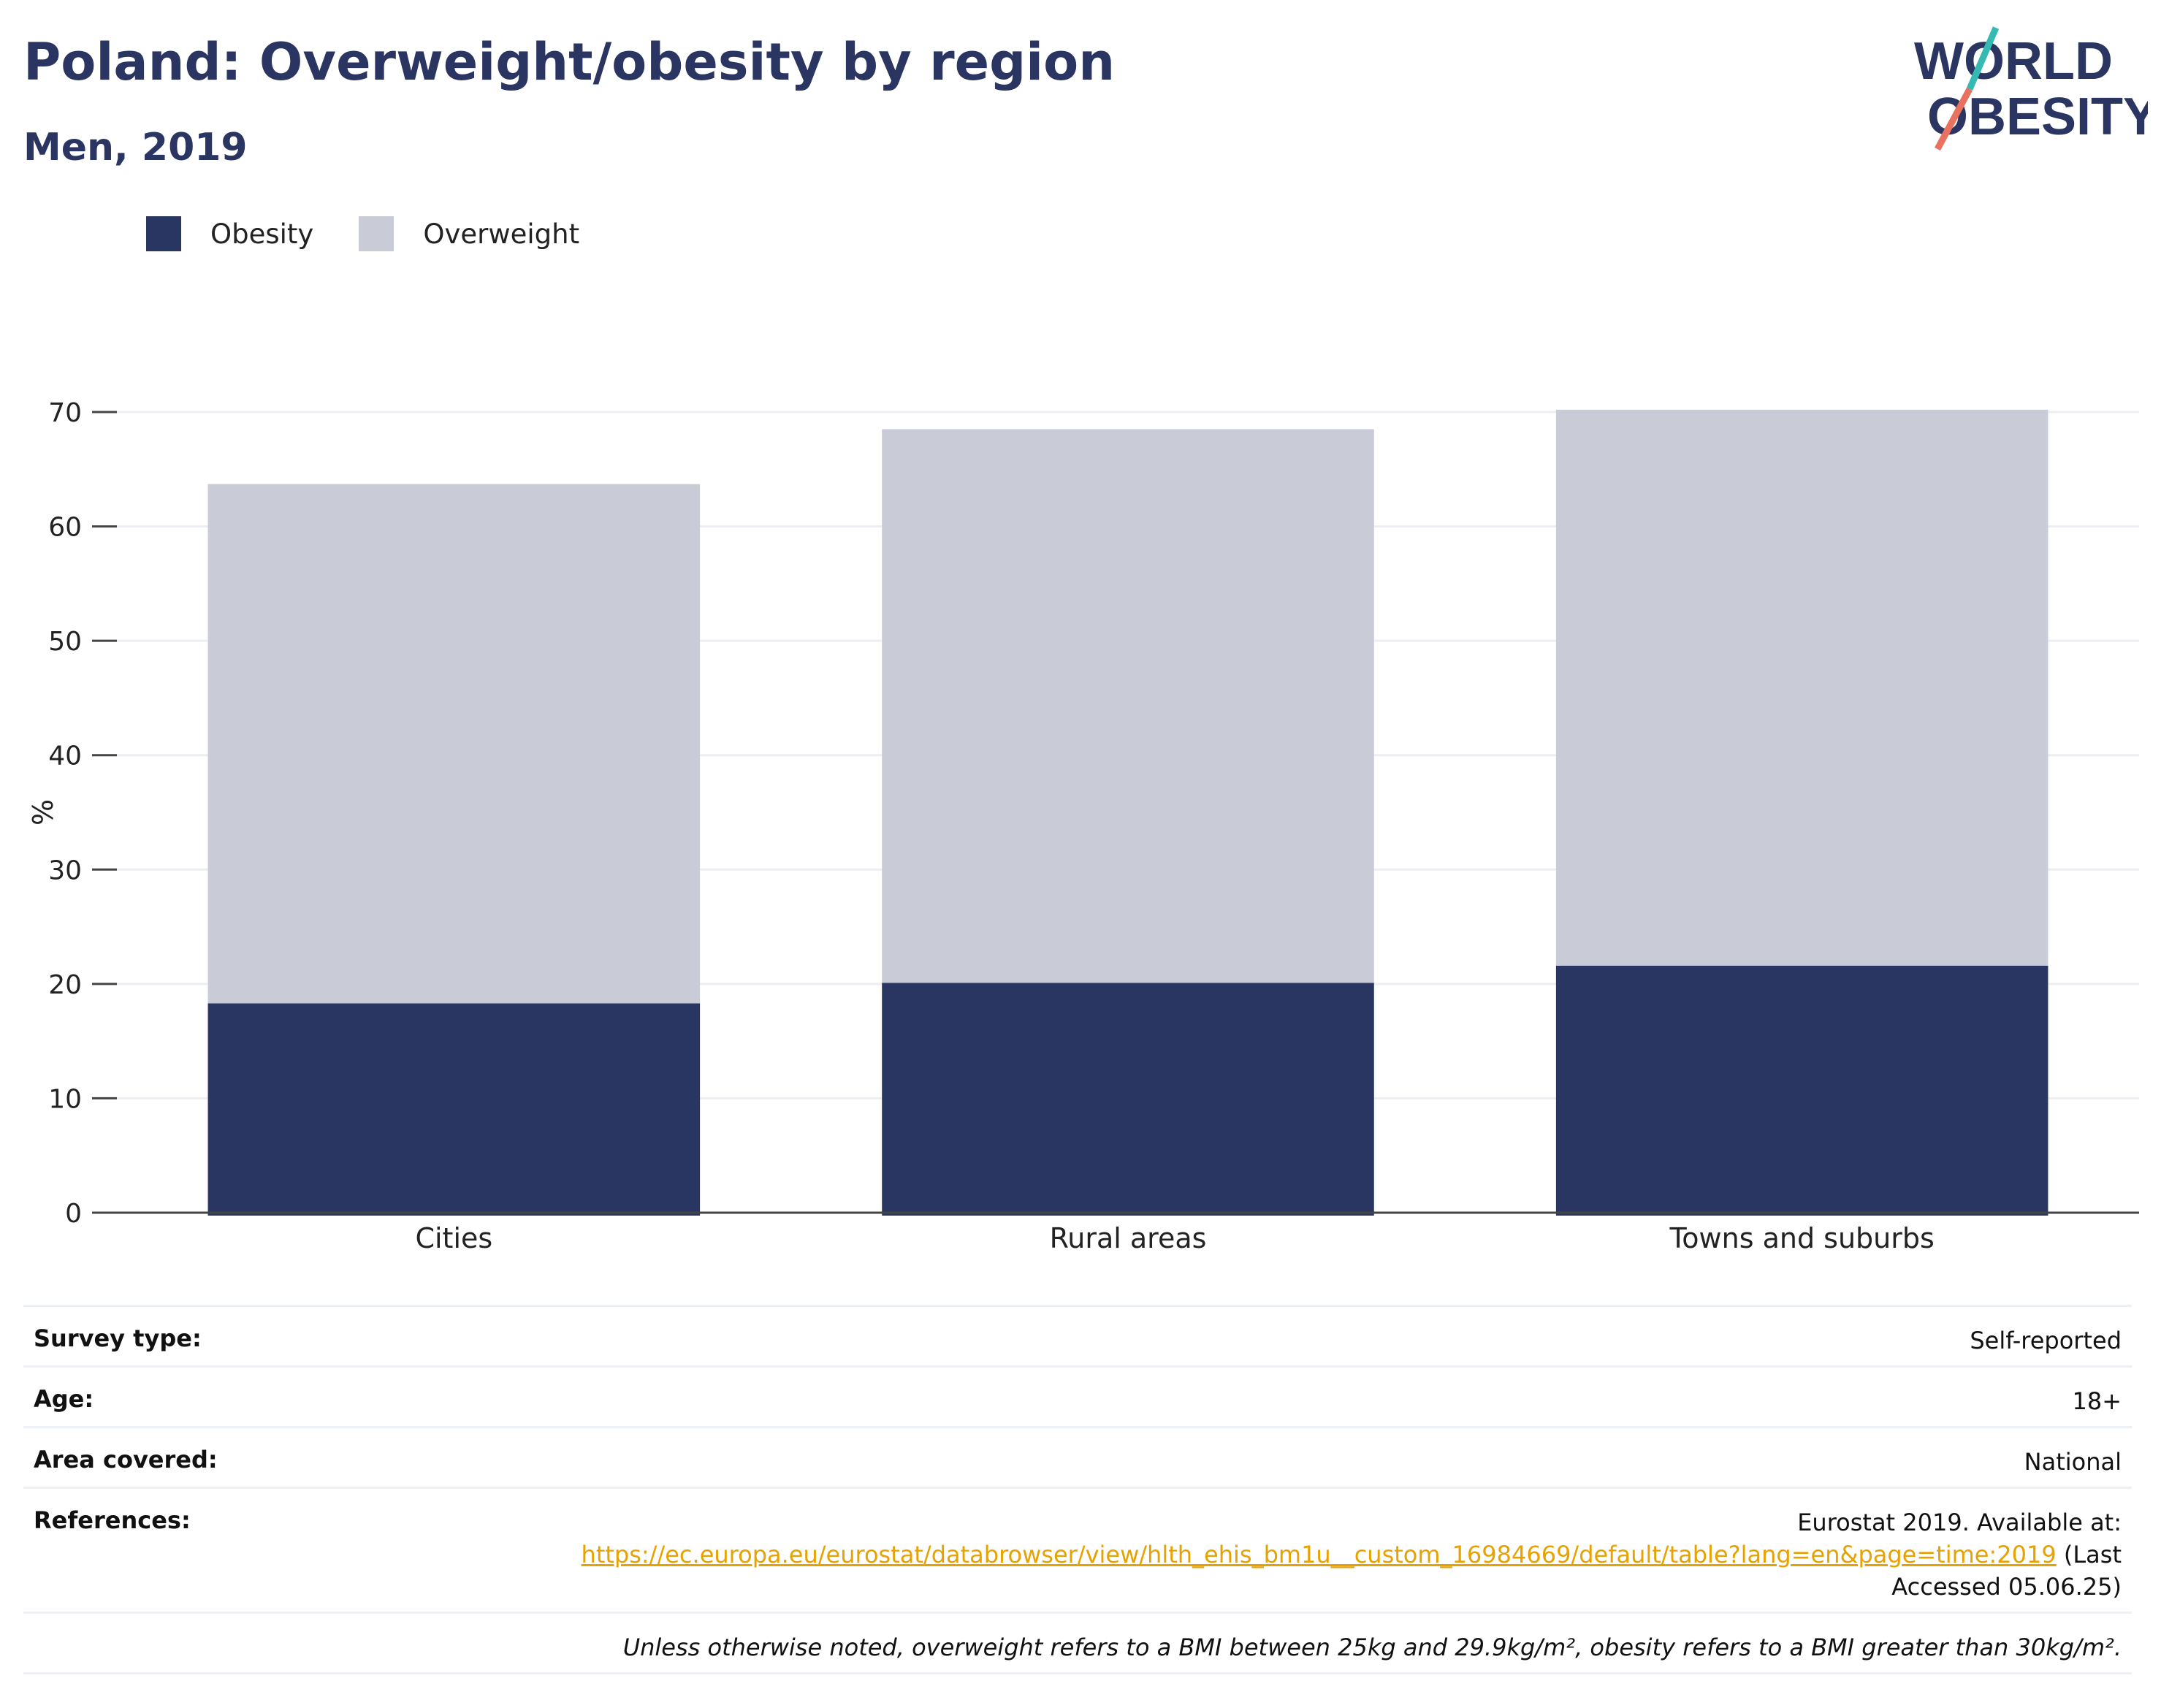  I want to click on chart-subtitle: Men, 2019, so click(136, 147).